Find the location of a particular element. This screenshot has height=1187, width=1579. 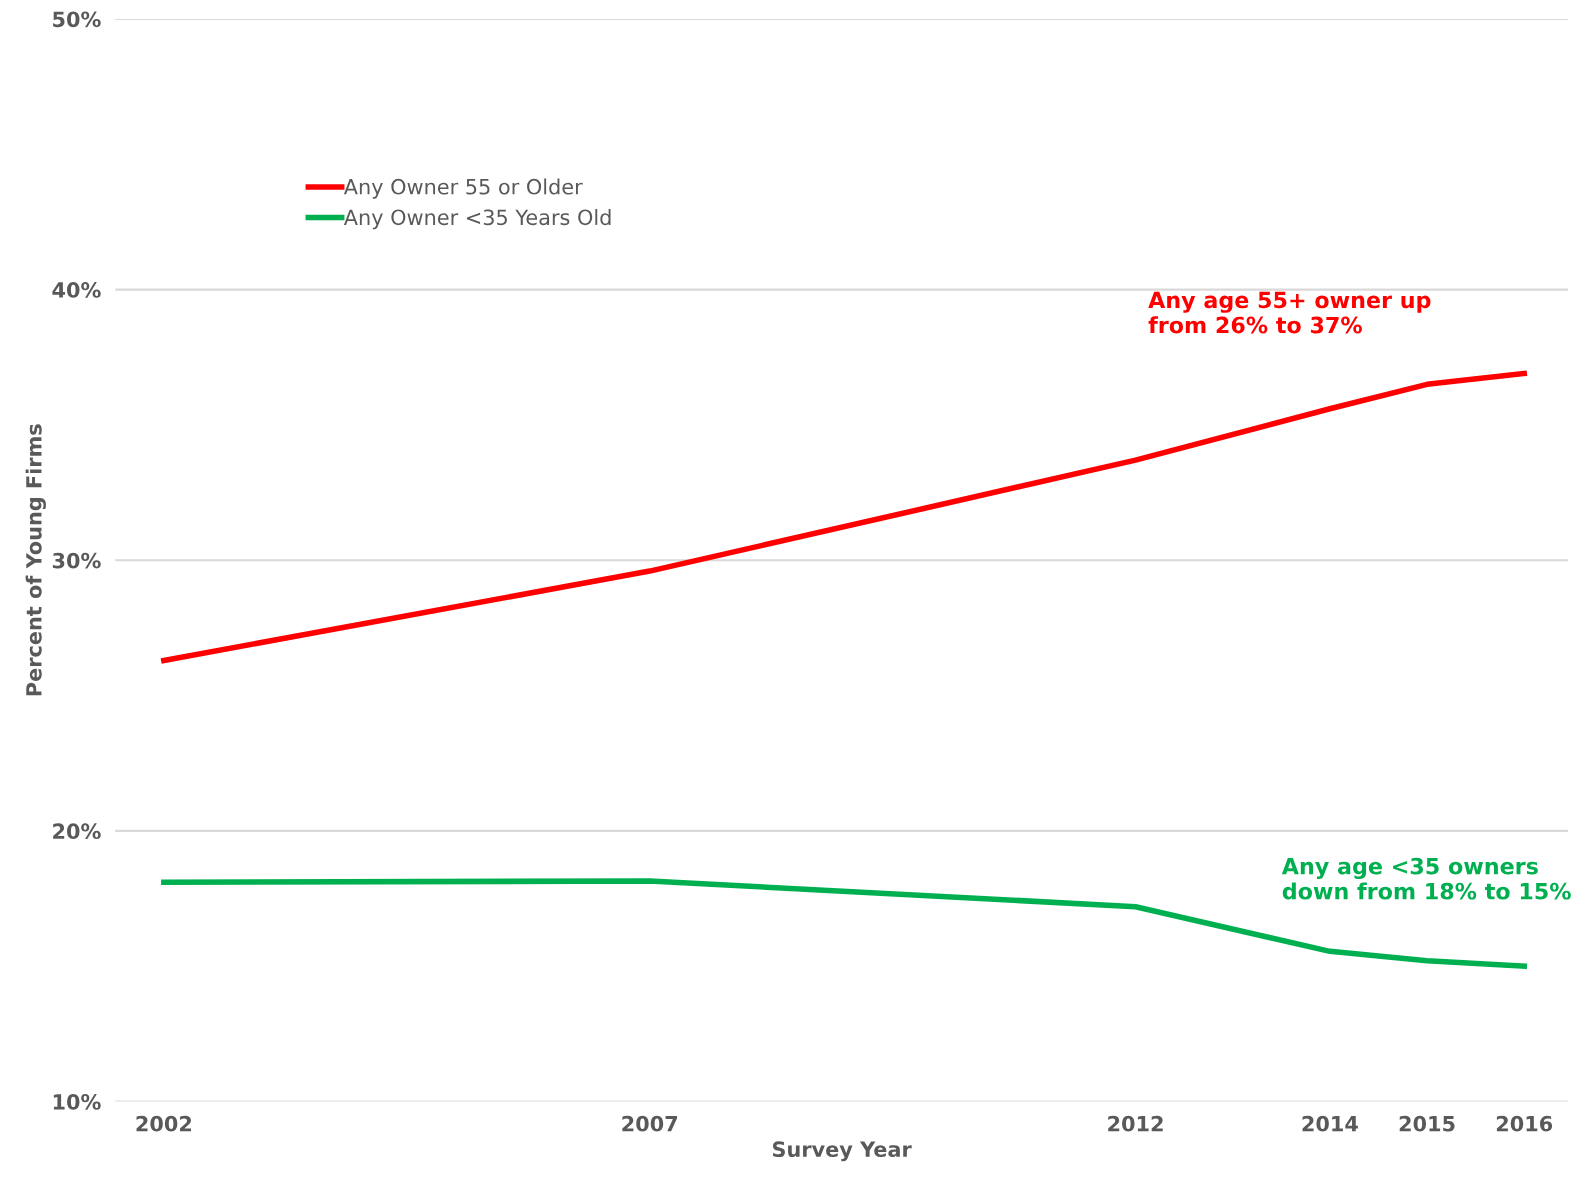

y-tick-label: 10% is located at coordinates (77, 1101).